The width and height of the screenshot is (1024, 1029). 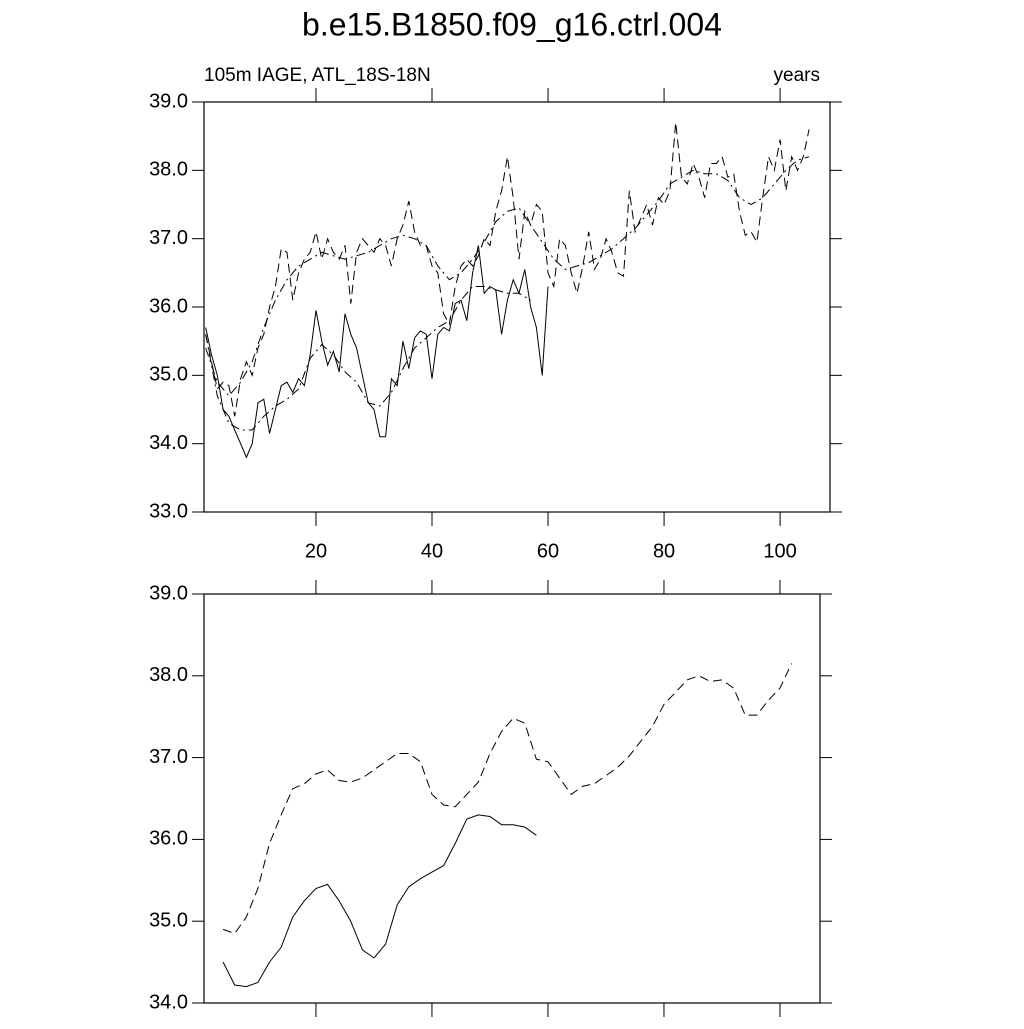 What do you see at coordinates (664, 551) in the screenshot?
I see `x-tick-label: 80` at bounding box center [664, 551].